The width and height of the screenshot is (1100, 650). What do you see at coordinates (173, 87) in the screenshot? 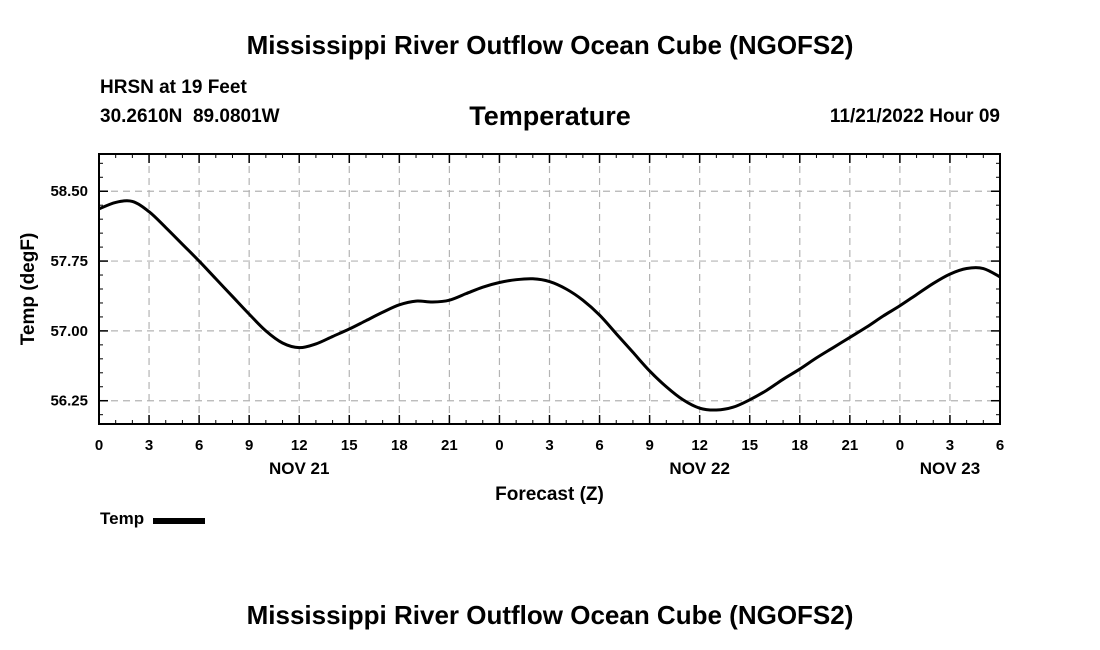
I see `station-label: HRSN at 19 Feet` at bounding box center [173, 87].